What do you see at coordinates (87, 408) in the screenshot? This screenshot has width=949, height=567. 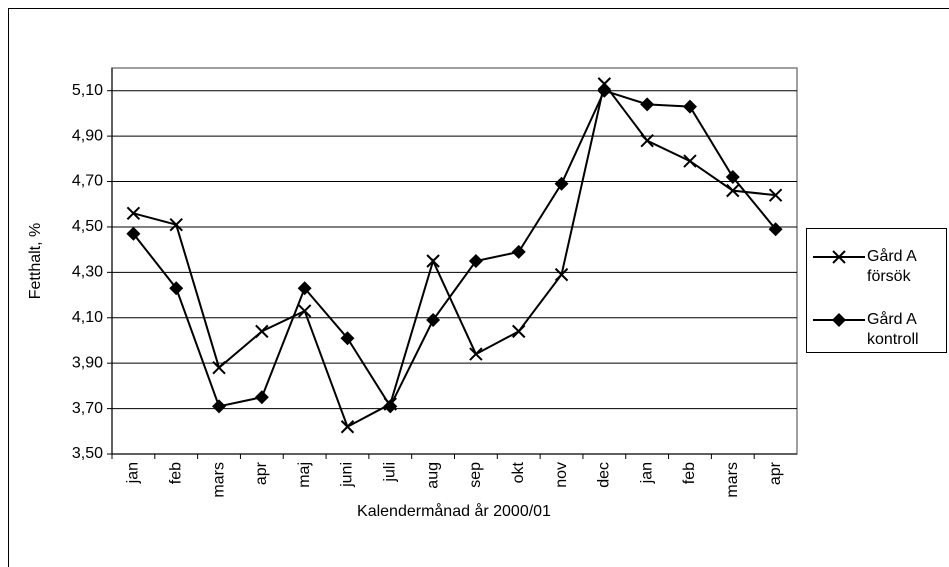 I see `y-tick-label: 3,70` at bounding box center [87, 408].